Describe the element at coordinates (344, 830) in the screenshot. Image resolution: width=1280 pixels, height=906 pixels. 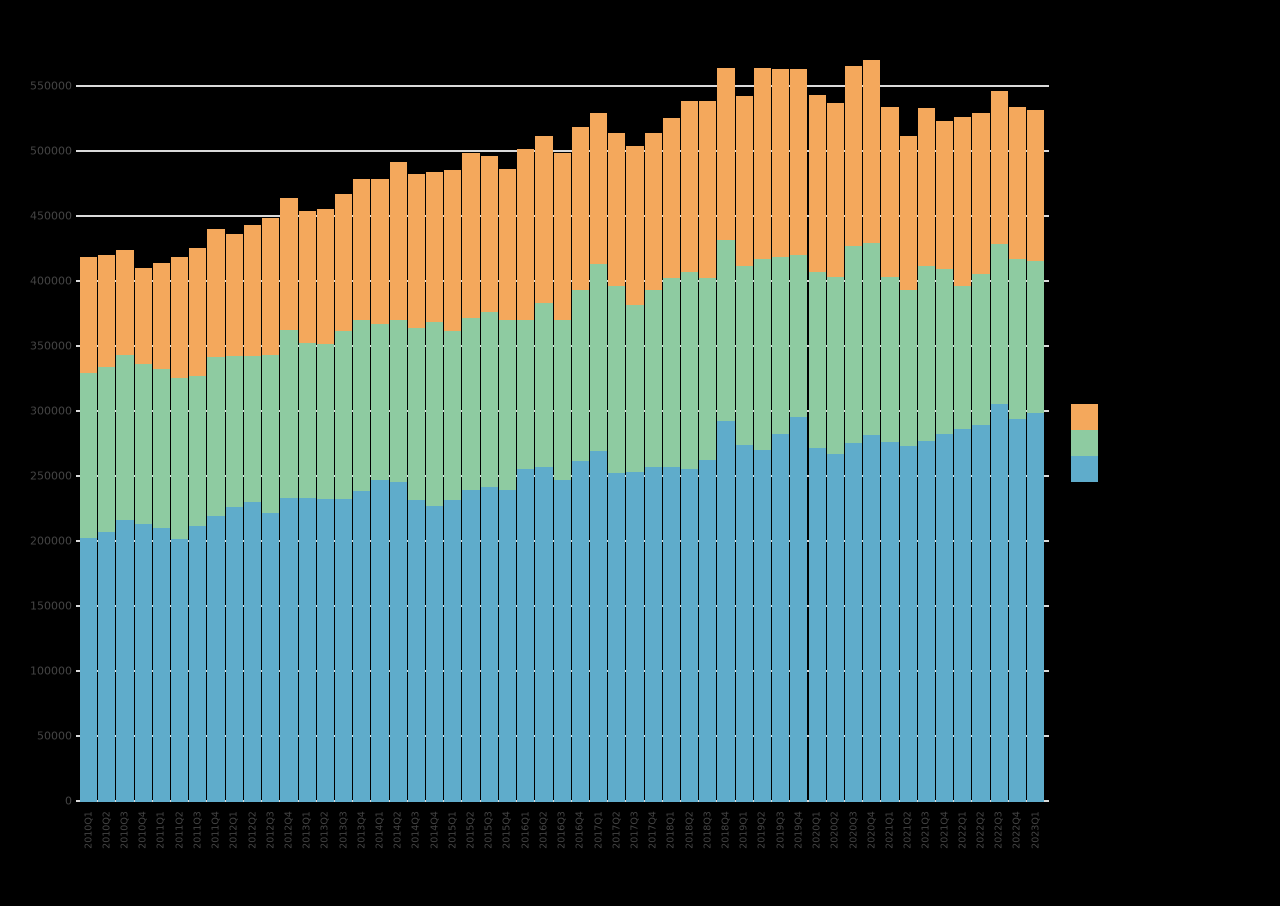
I see `x-tick-label: 2013Q3` at that location.